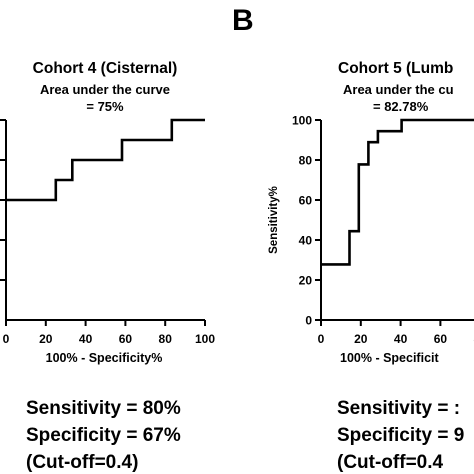 This screenshot has width=474, height=474. What do you see at coordinates (395, 68) in the screenshot?
I see `chart-title: Cohort 5 (Lumb` at bounding box center [395, 68].